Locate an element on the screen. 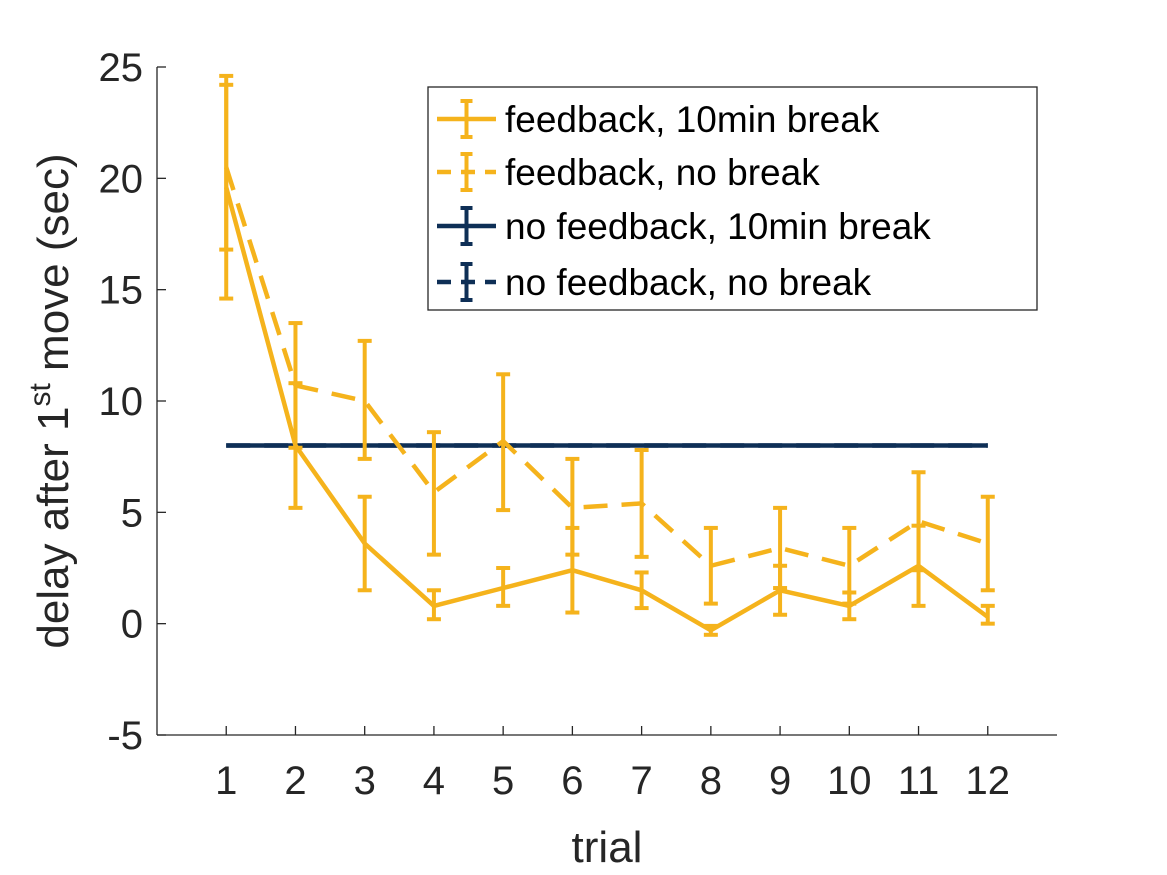 This screenshot has width=1167, height=875. x-tick-label: 4 is located at coordinates (434, 781).